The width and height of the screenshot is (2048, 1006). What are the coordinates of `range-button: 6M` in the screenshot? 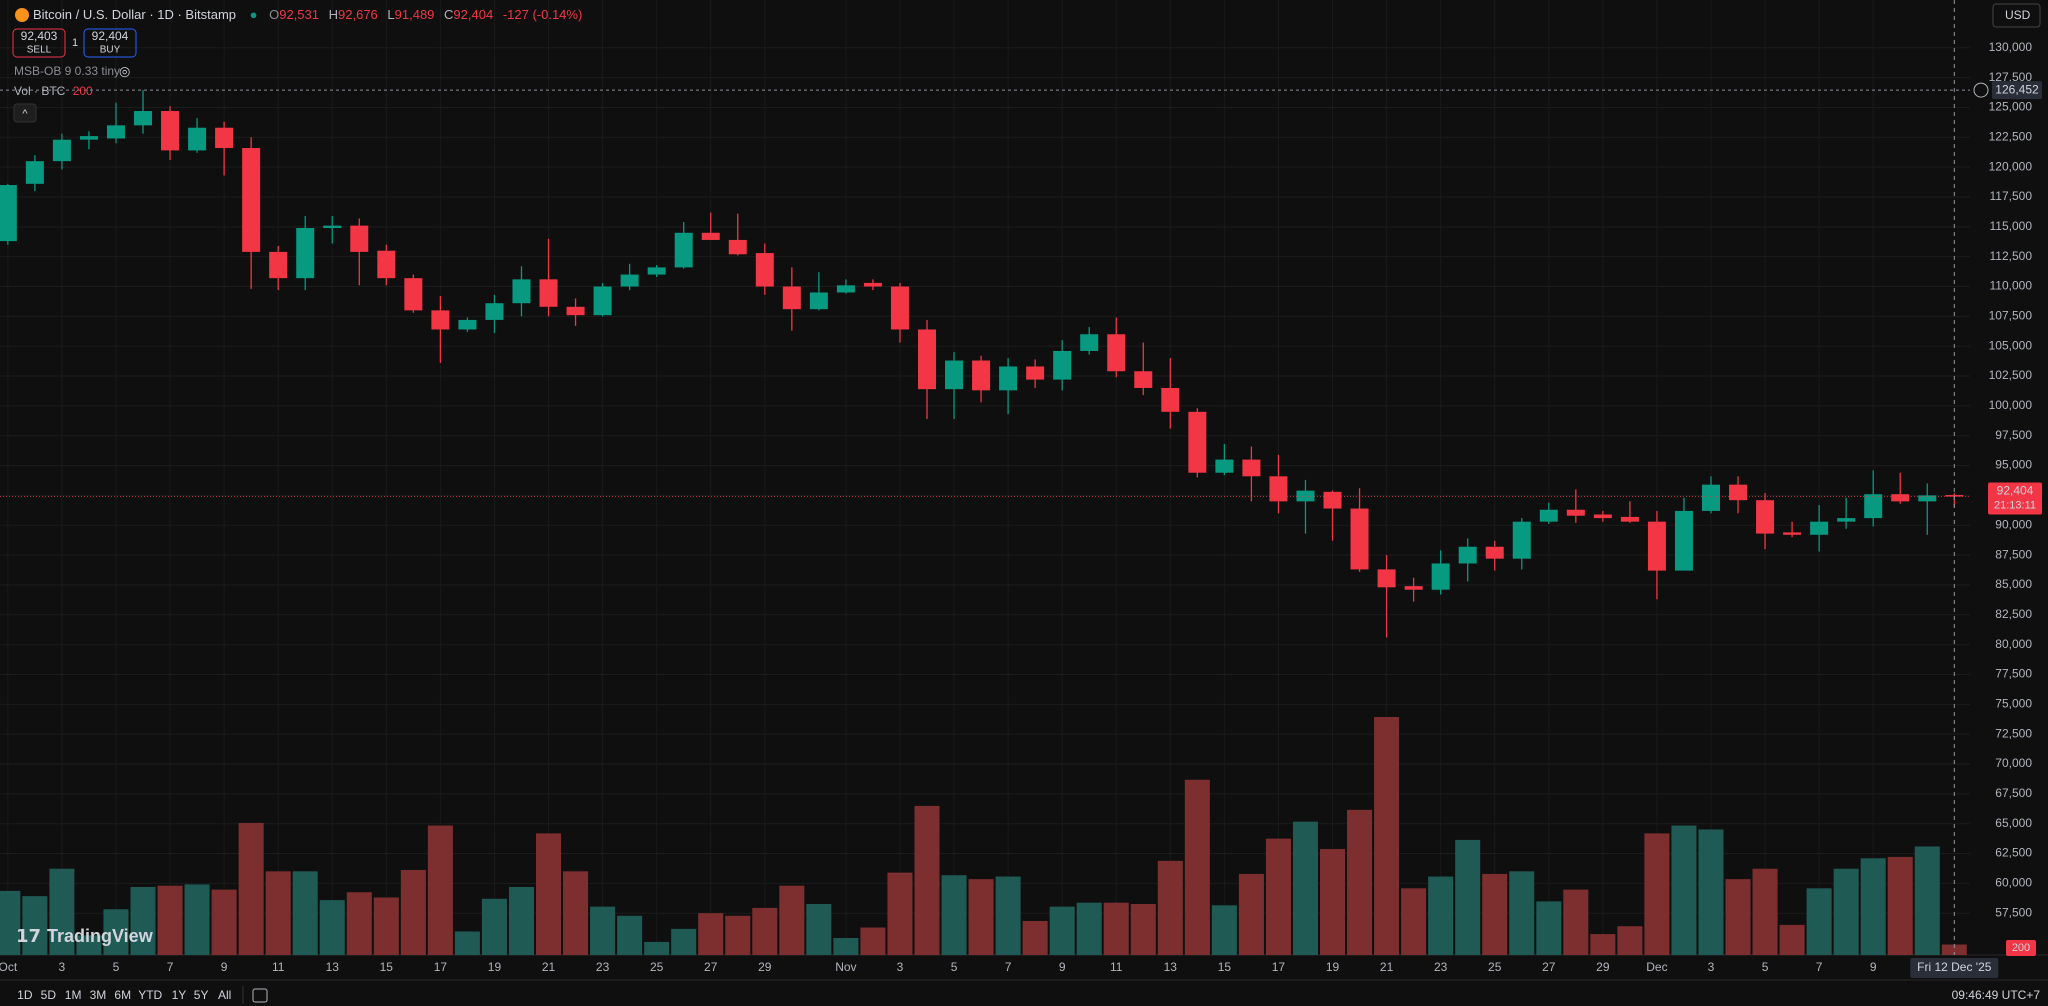 It's located at (122, 995).